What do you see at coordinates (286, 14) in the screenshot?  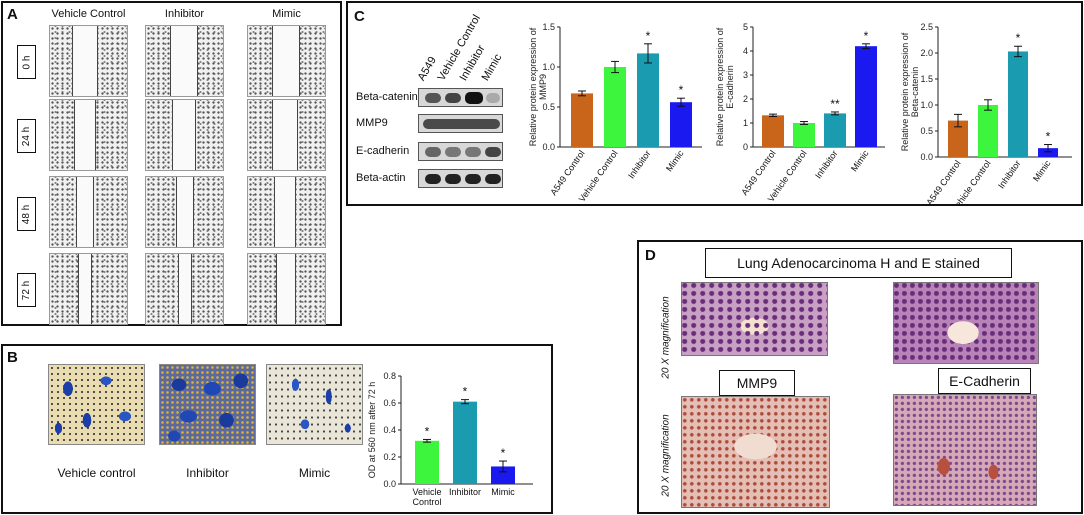 I see `col-head-mimic: Mimic` at bounding box center [286, 14].